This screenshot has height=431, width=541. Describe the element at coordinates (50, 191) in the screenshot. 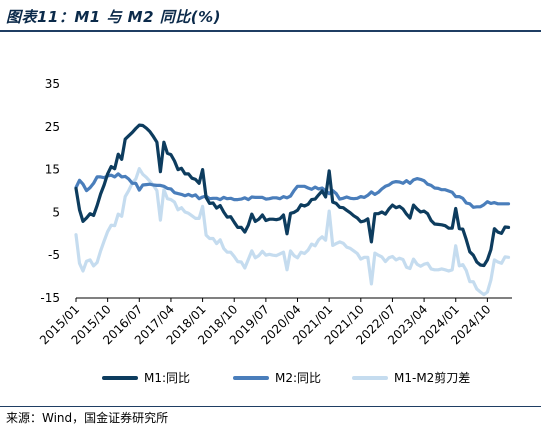

I see `y-axis: 35 25 15 5 -5 -15` at that location.